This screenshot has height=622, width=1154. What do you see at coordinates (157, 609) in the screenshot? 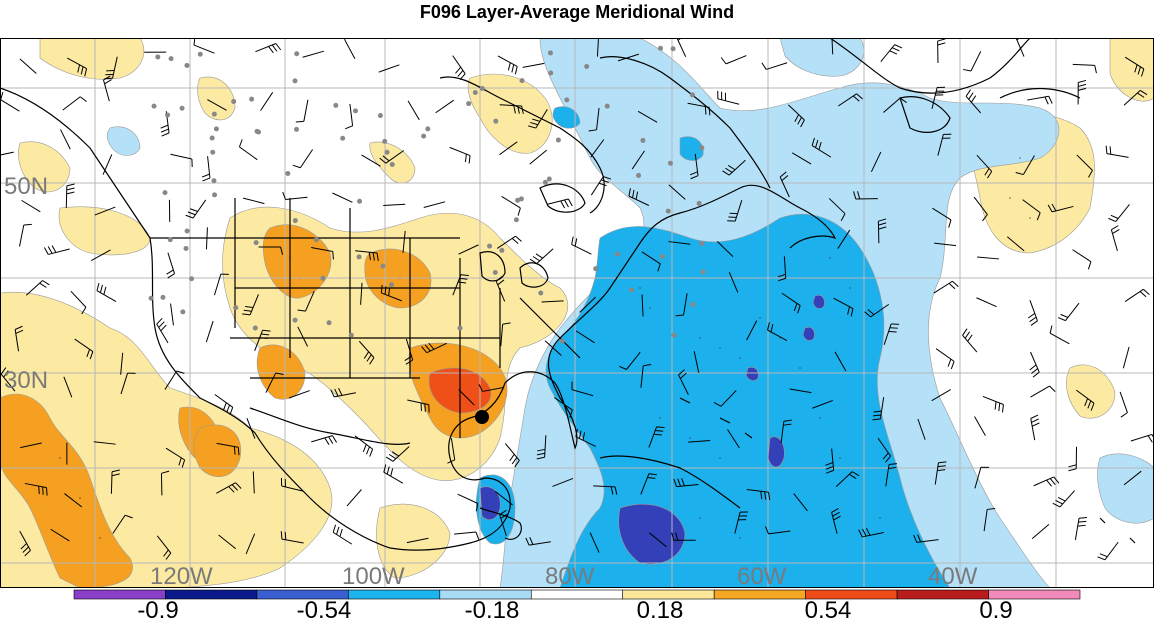
I see `colorbar-tick-label: -0.9` at bounding box center [157, 609].